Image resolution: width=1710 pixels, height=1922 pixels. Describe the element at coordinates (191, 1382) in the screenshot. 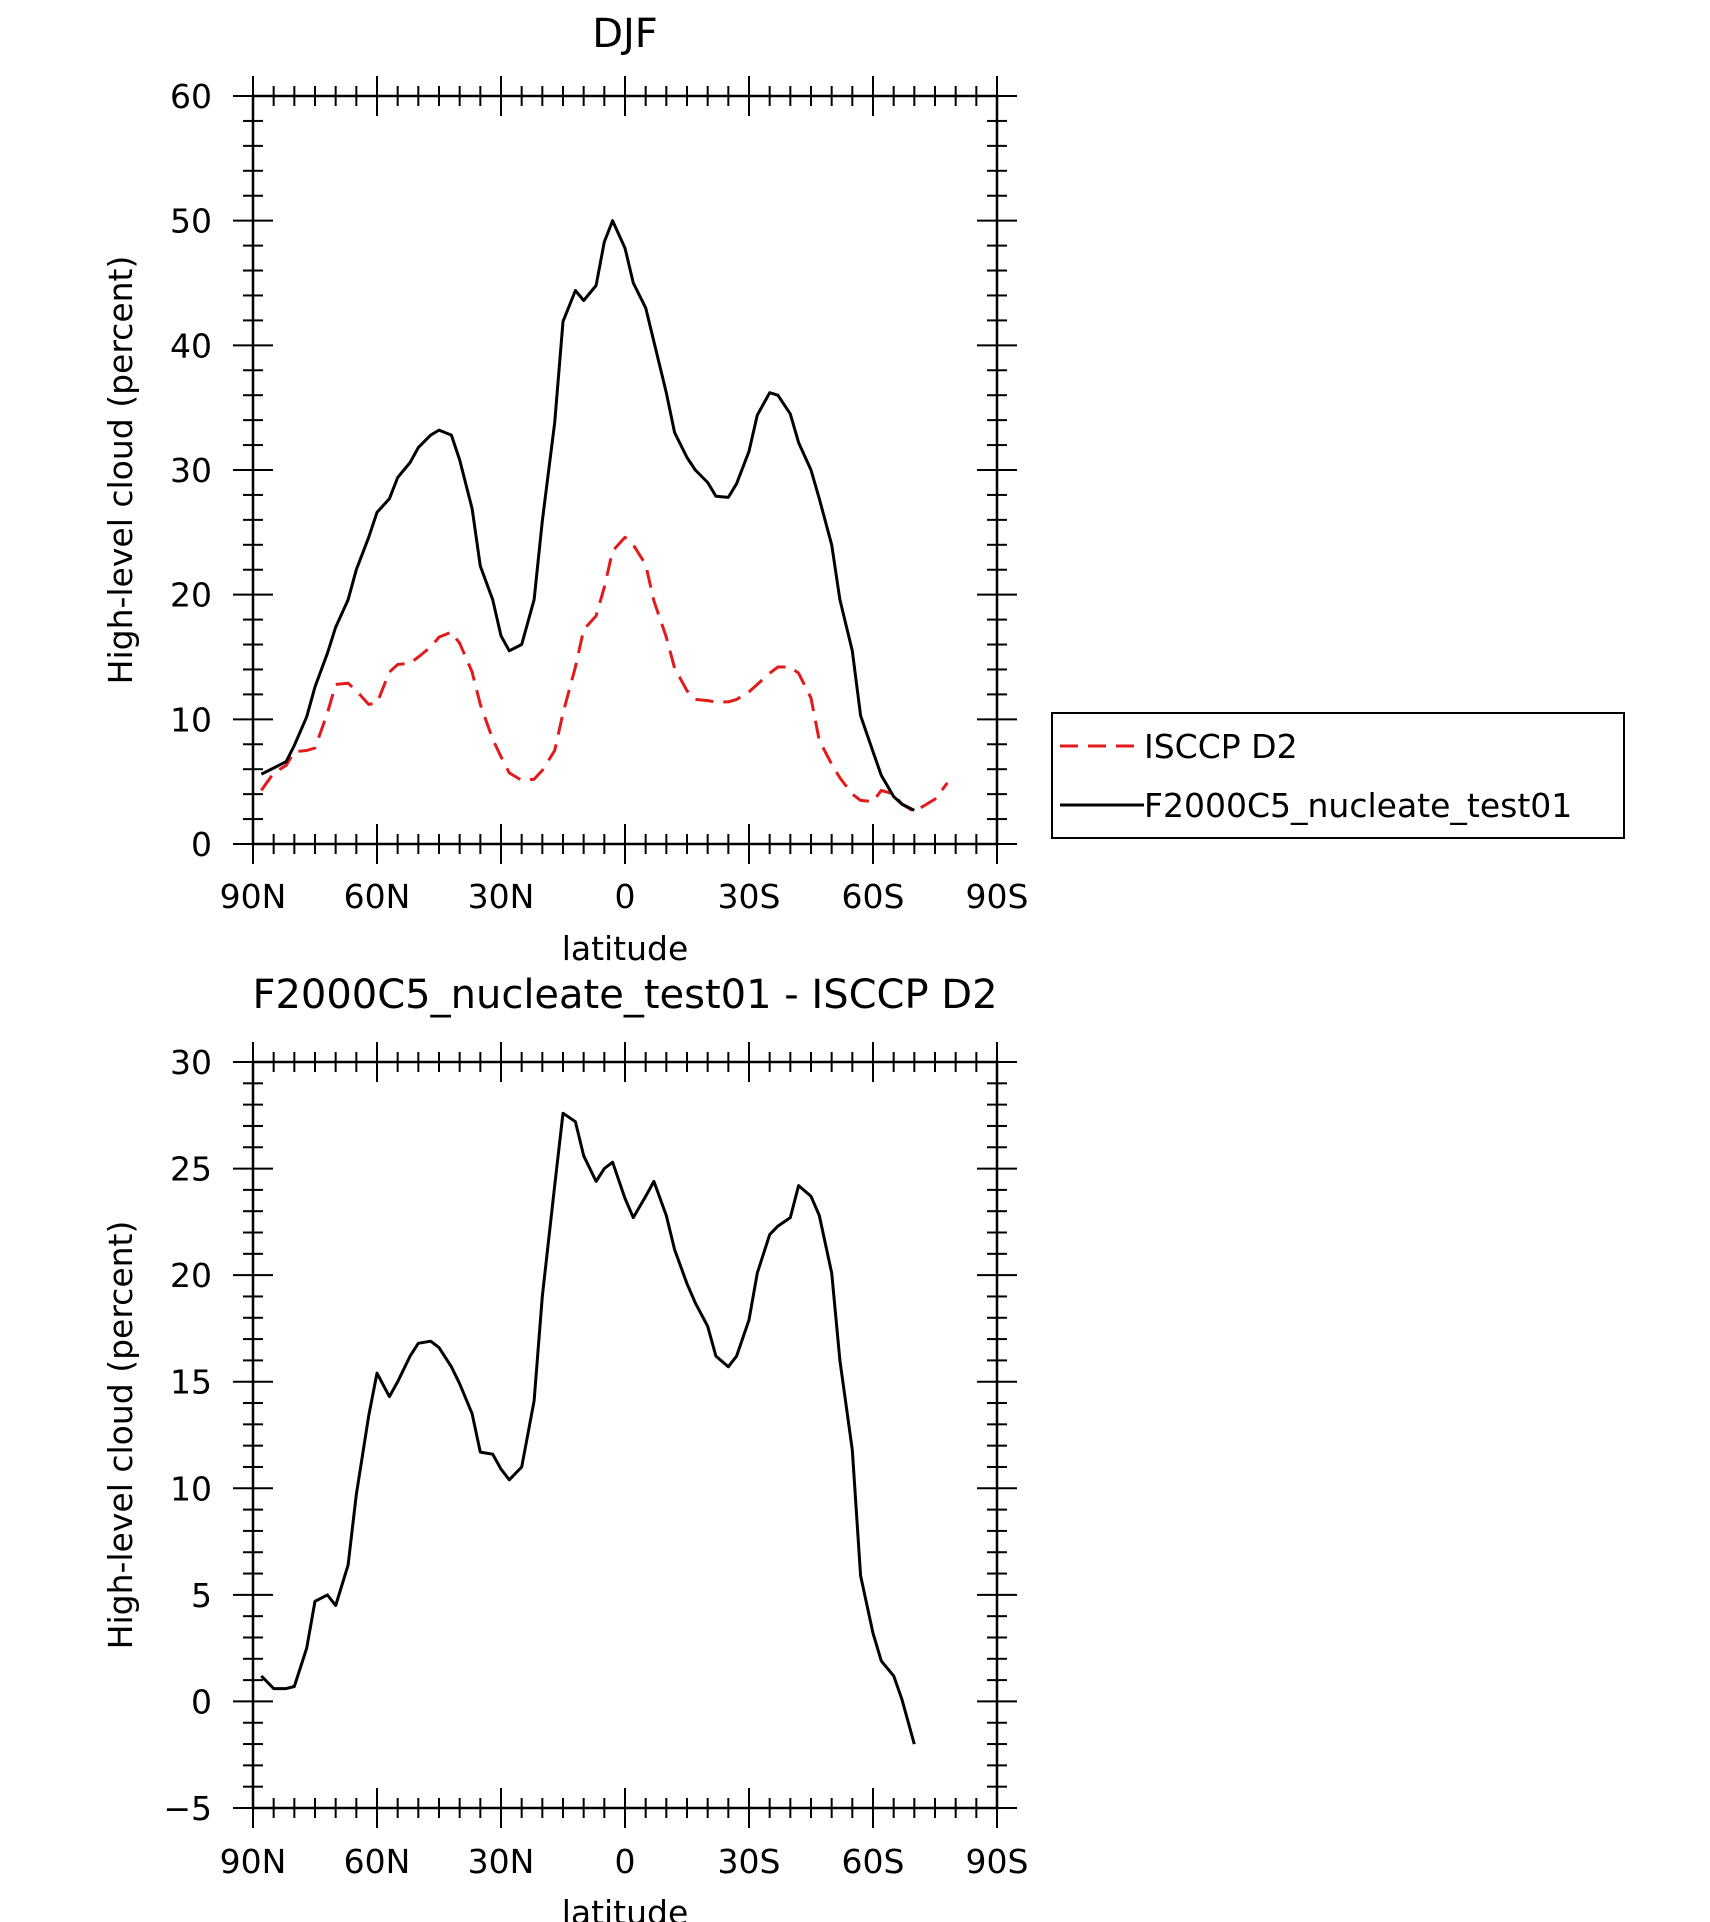

I see `y-tick-label: 15` at that location.